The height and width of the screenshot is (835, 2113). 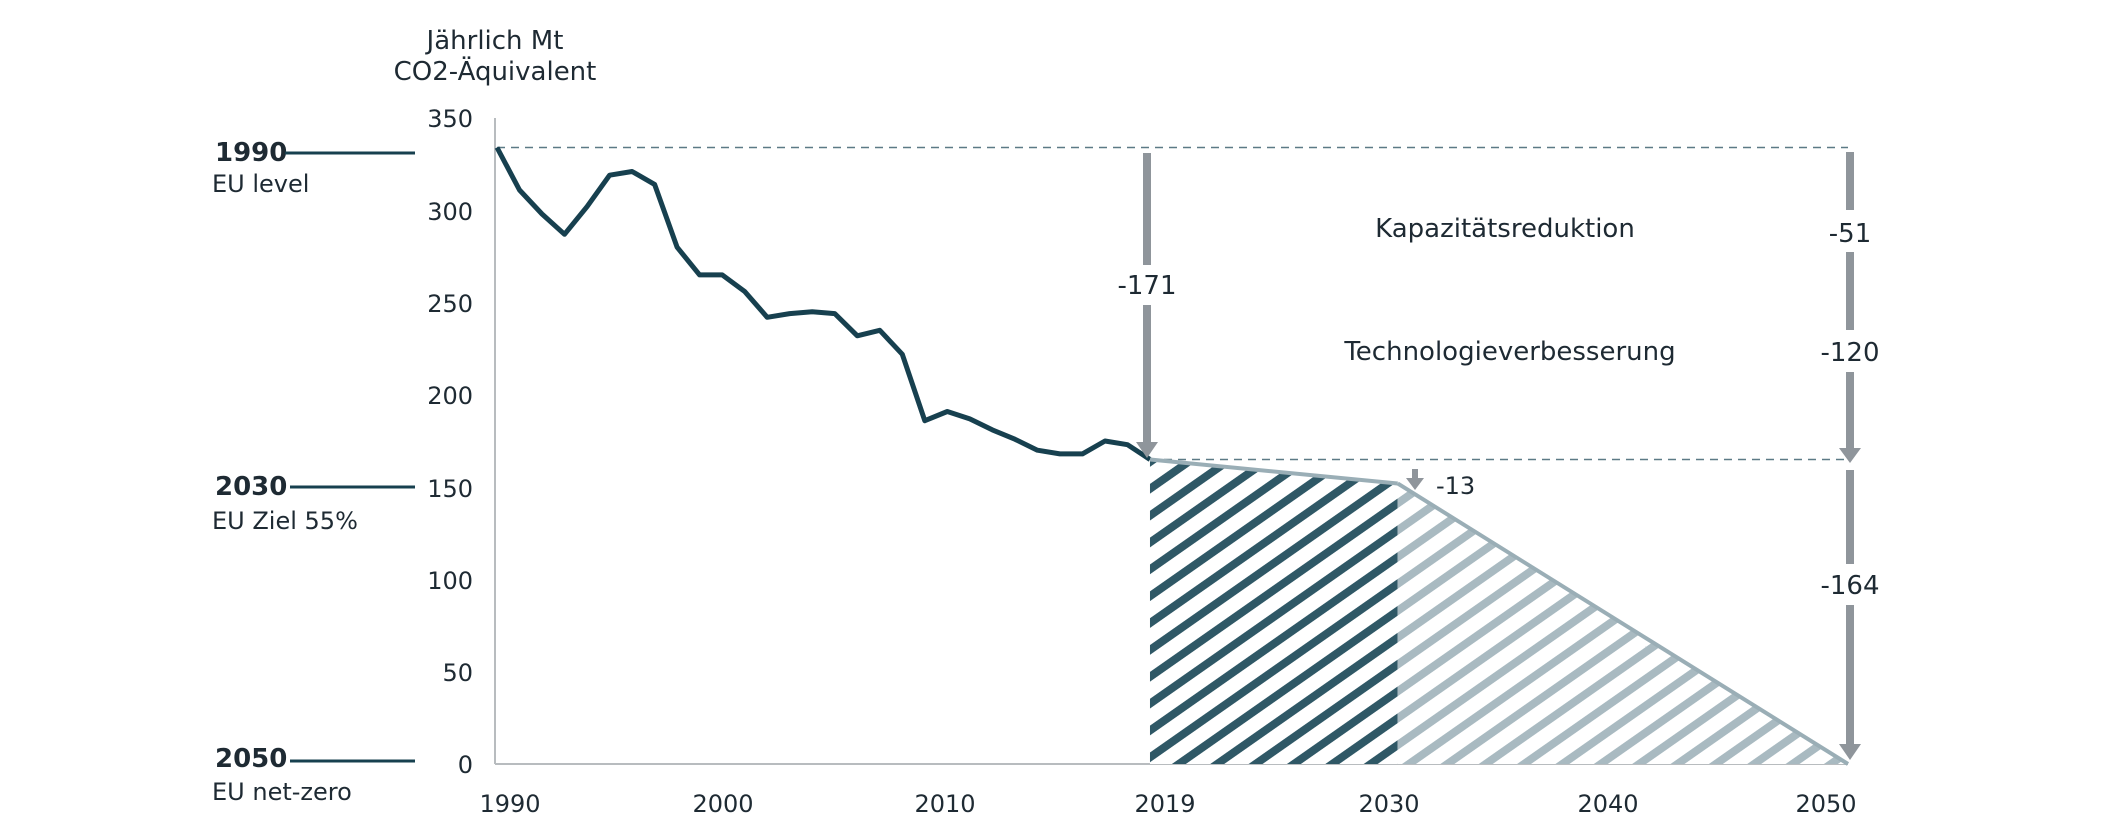 I want to click on x-tick-label: 2050, so click(x=1825, y=804).